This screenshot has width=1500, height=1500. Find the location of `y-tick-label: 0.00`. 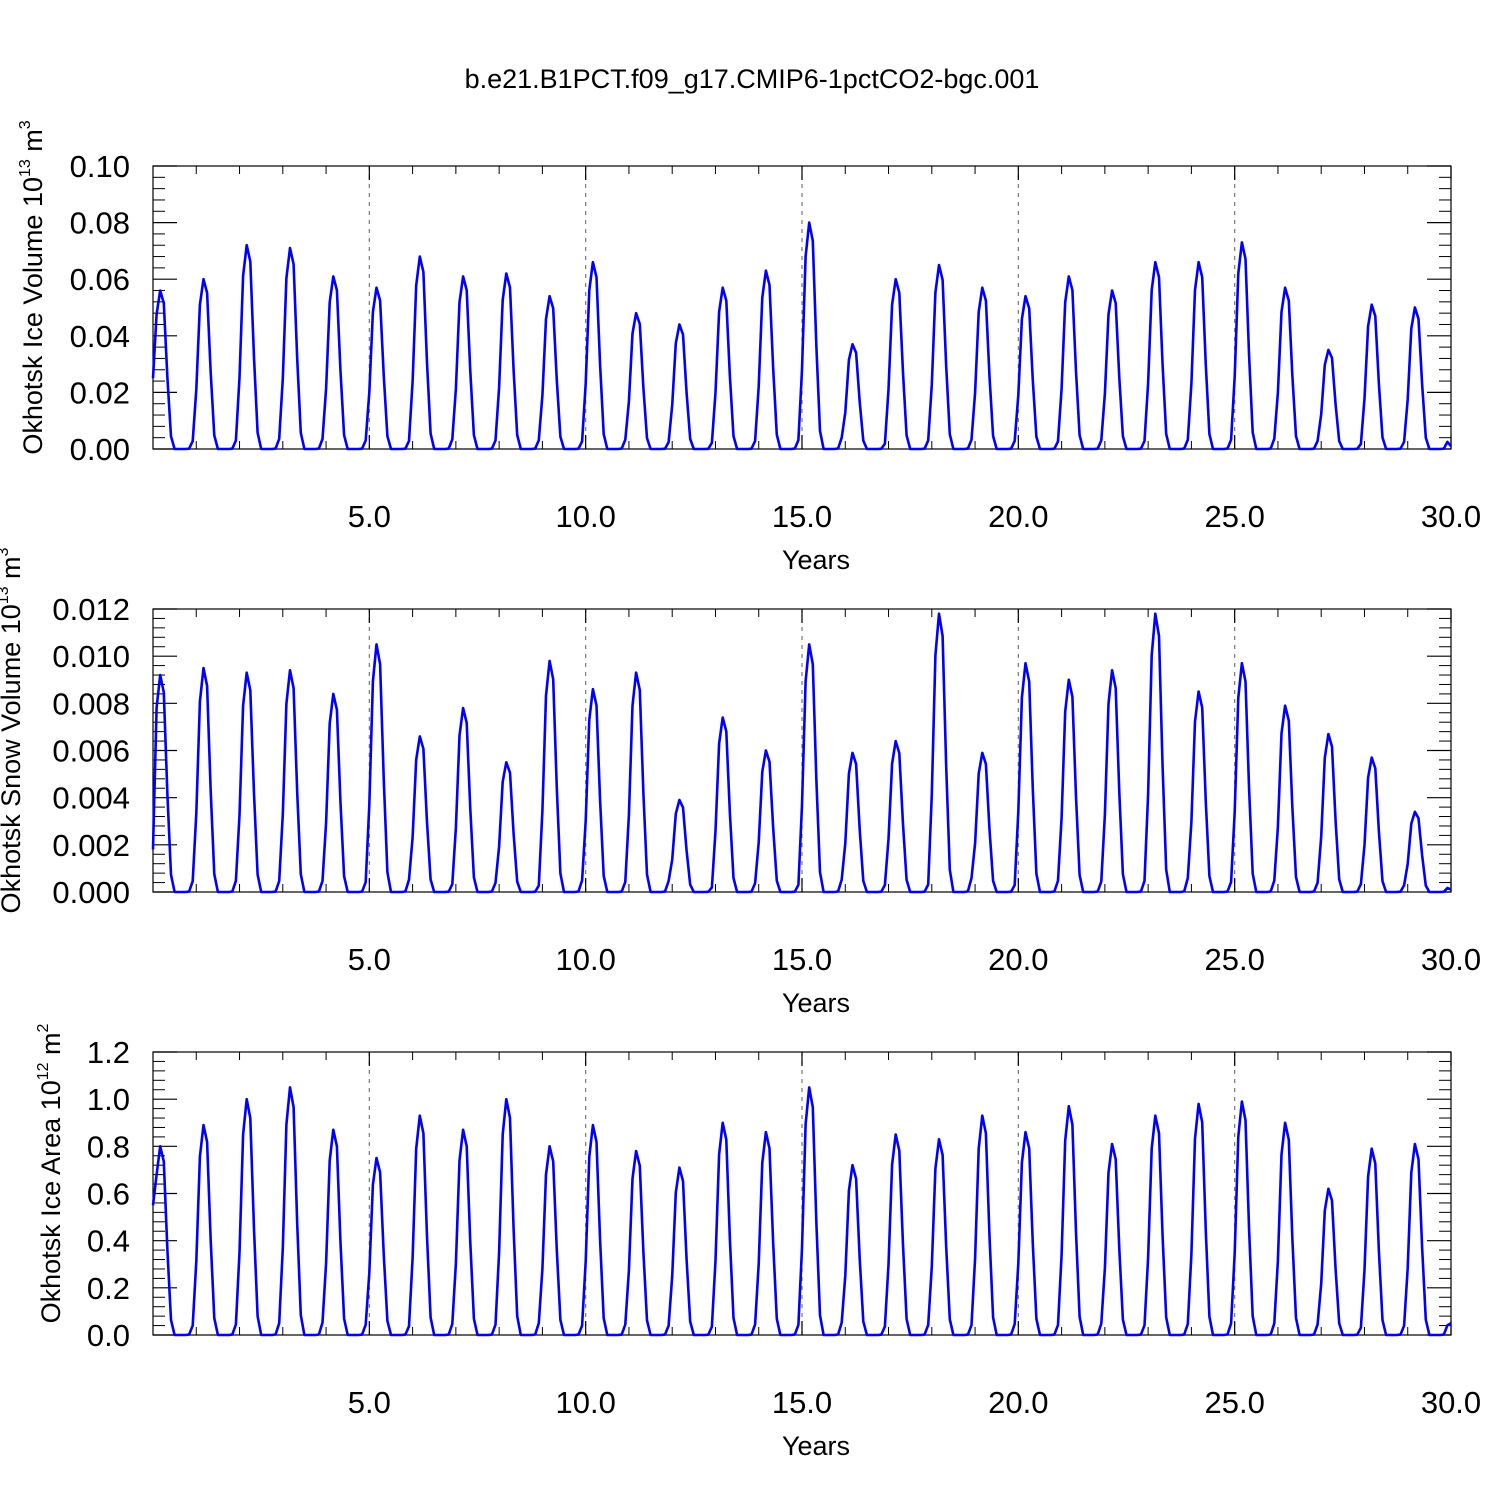

y-tick-label: 0.00 is located at coordinates (100, 449).